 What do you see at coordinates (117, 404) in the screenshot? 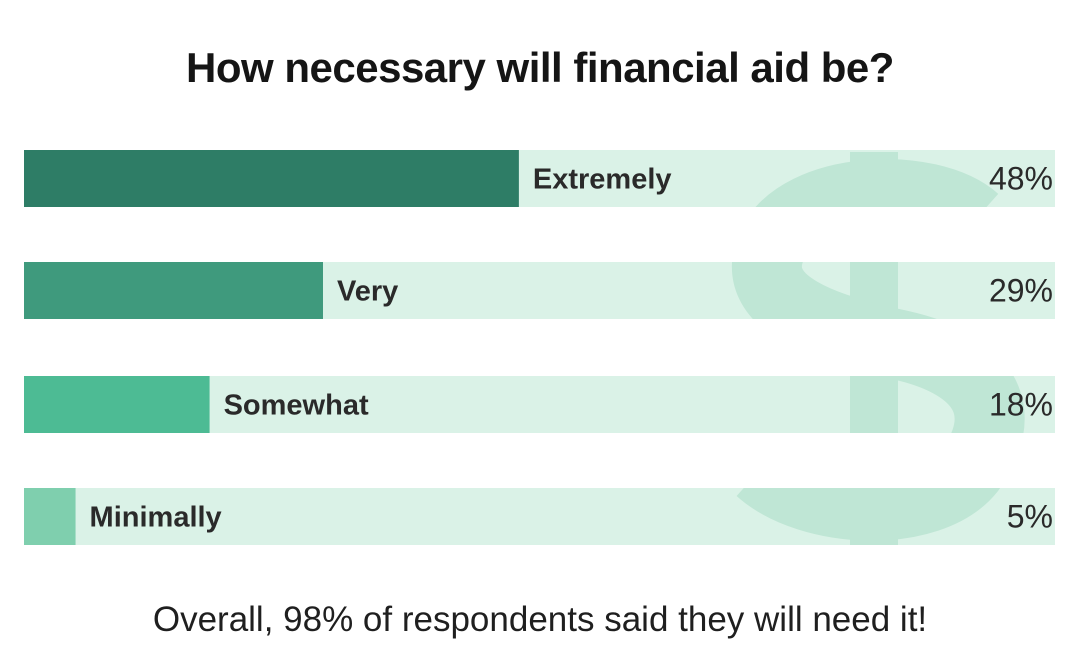
I see `bar-somewhat` at bounding box center [117, 404].